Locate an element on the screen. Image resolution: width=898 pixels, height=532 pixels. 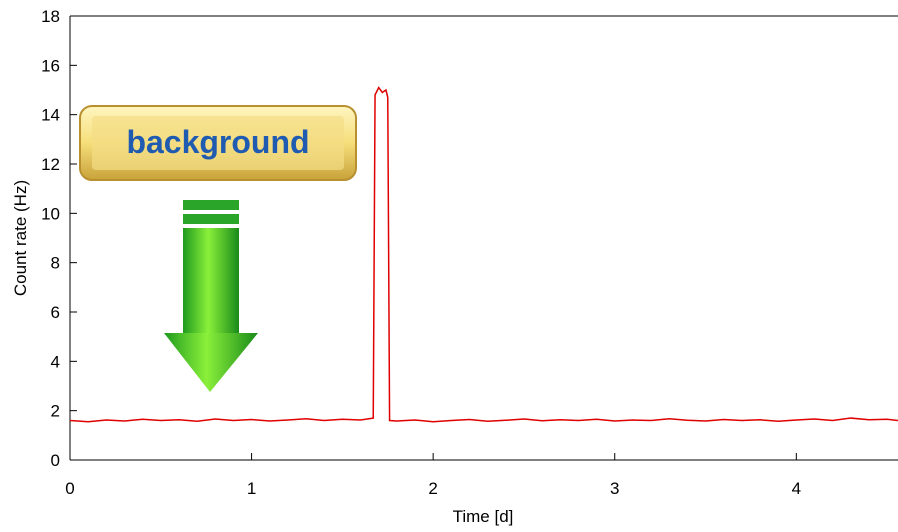
annotation-text: background is located at coordinates (217, 142).